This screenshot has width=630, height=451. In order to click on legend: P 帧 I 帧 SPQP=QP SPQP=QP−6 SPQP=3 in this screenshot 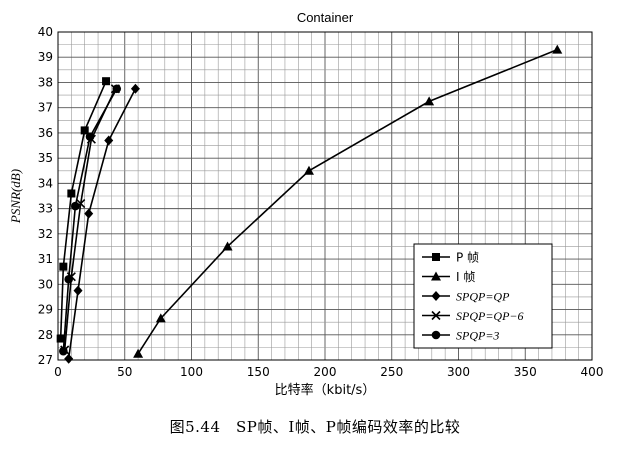, I will do `click(483, 296)`.